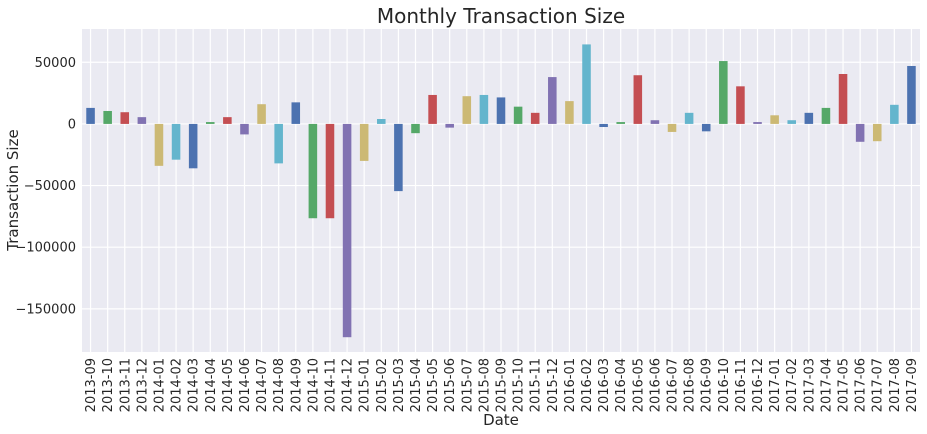 The image size is (927, 434). I want to click on x-tick-label: 2015-12, so click(553, 385).